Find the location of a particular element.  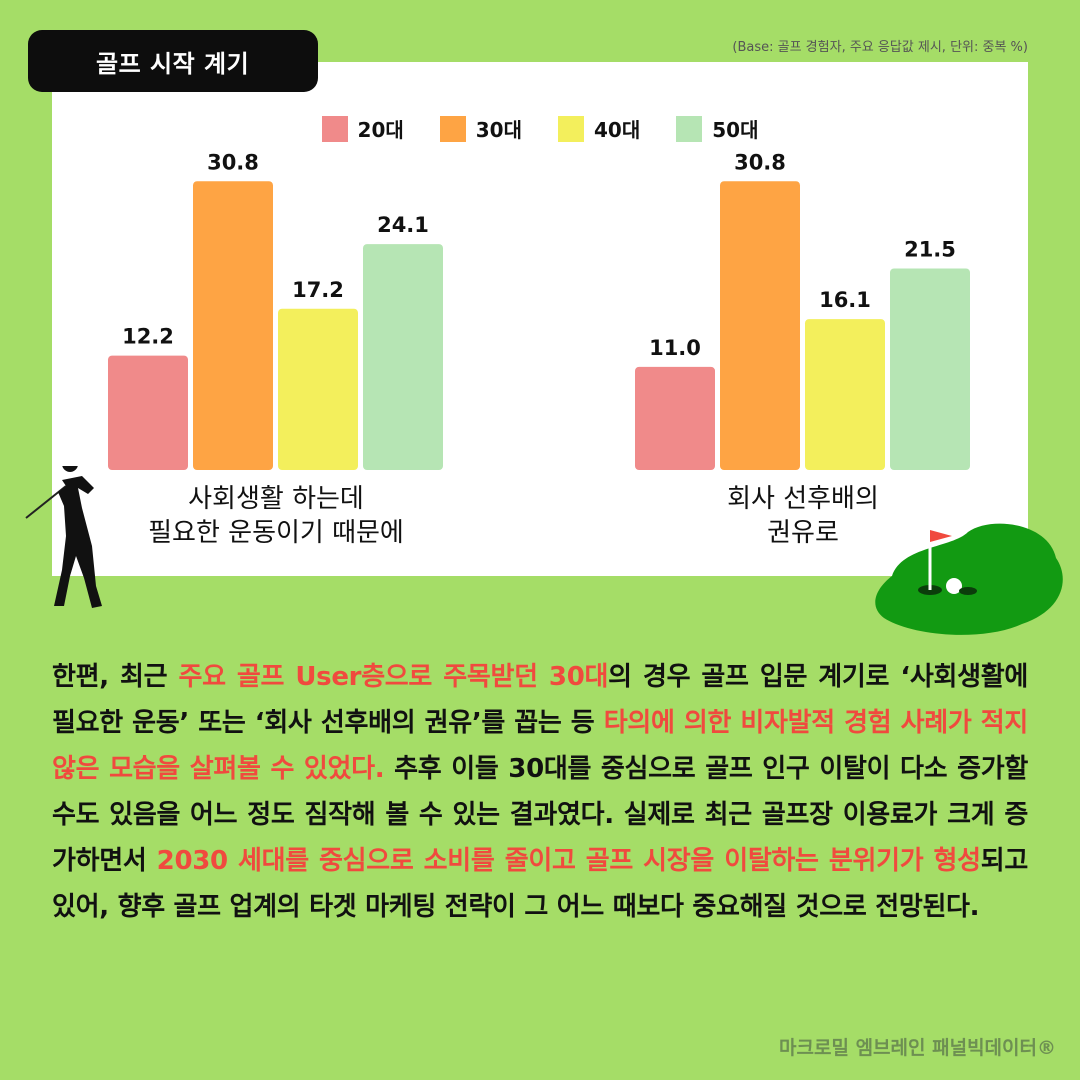

bar-value-label: 21.5 is located at coordinates (930, 249).